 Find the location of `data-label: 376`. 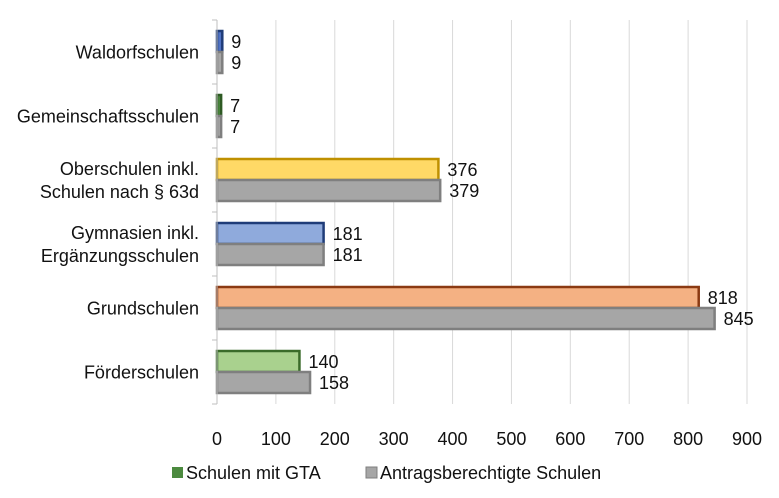

data-label: 376 is located at coordinates (462, 170).